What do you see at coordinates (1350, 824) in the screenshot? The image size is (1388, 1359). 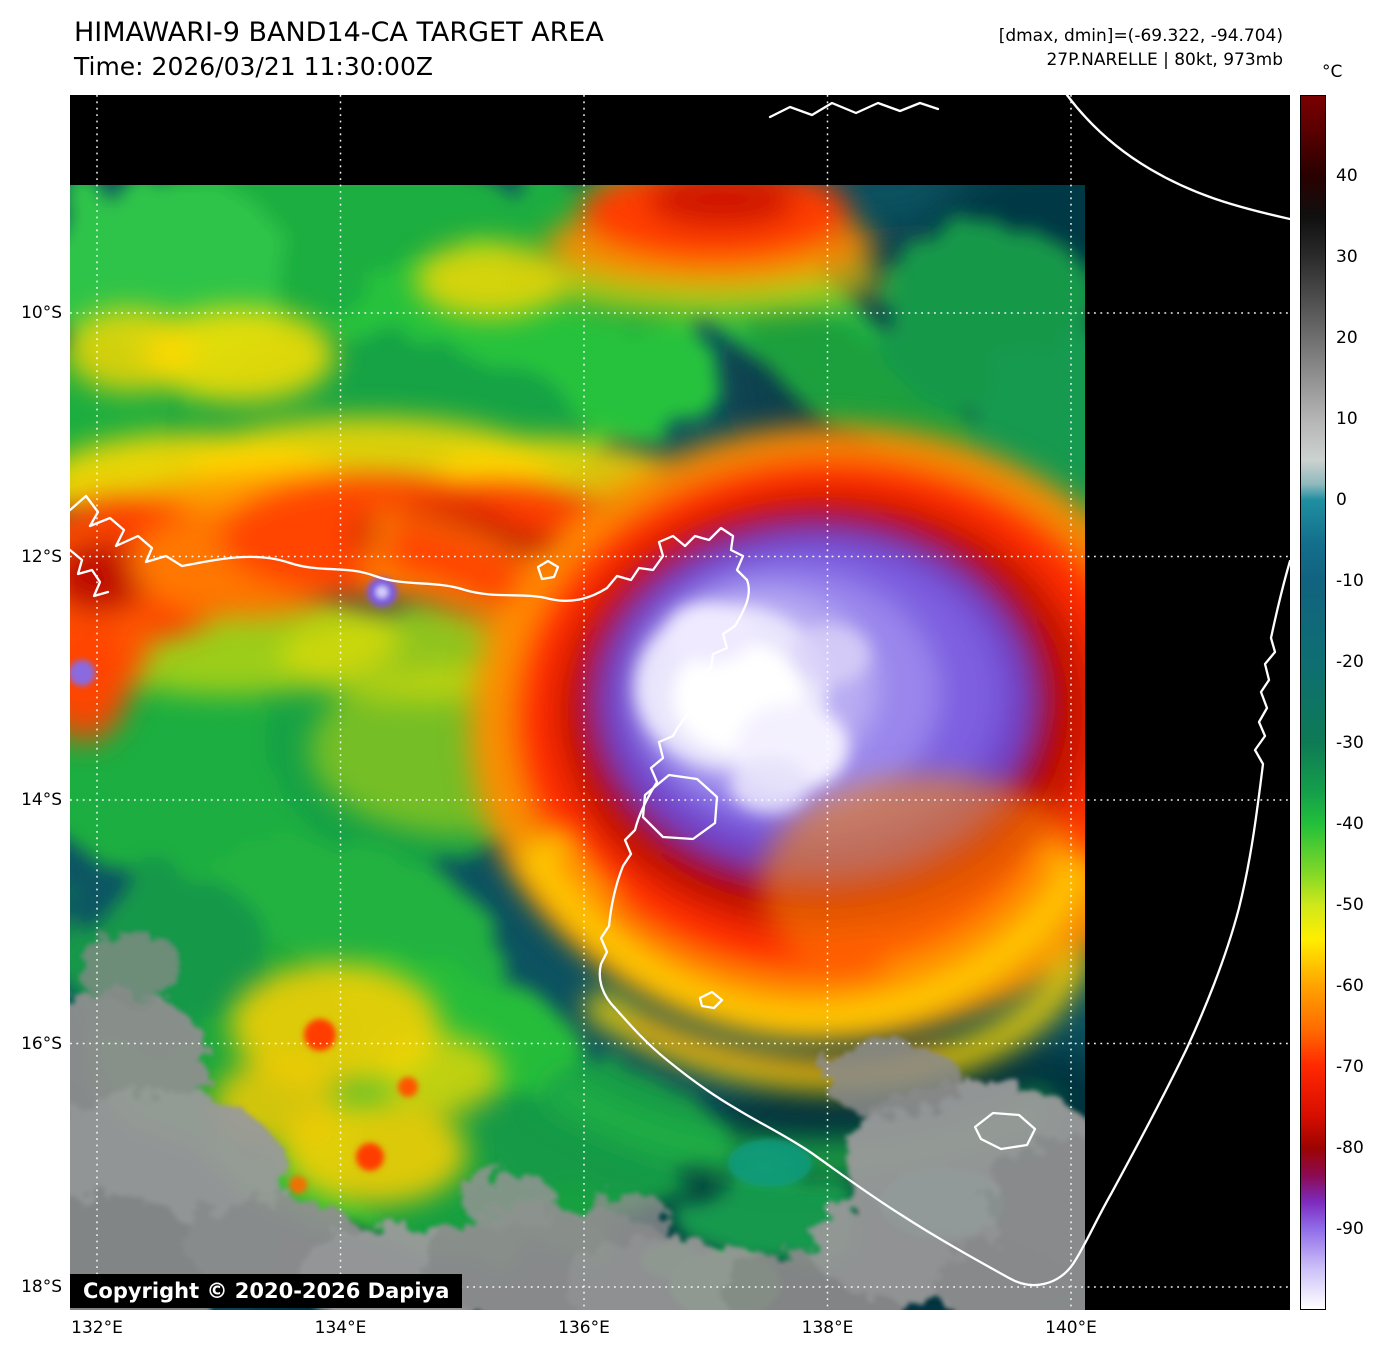 I see `colorbar-tick-label: -40` at bounding box center [1350, 824].